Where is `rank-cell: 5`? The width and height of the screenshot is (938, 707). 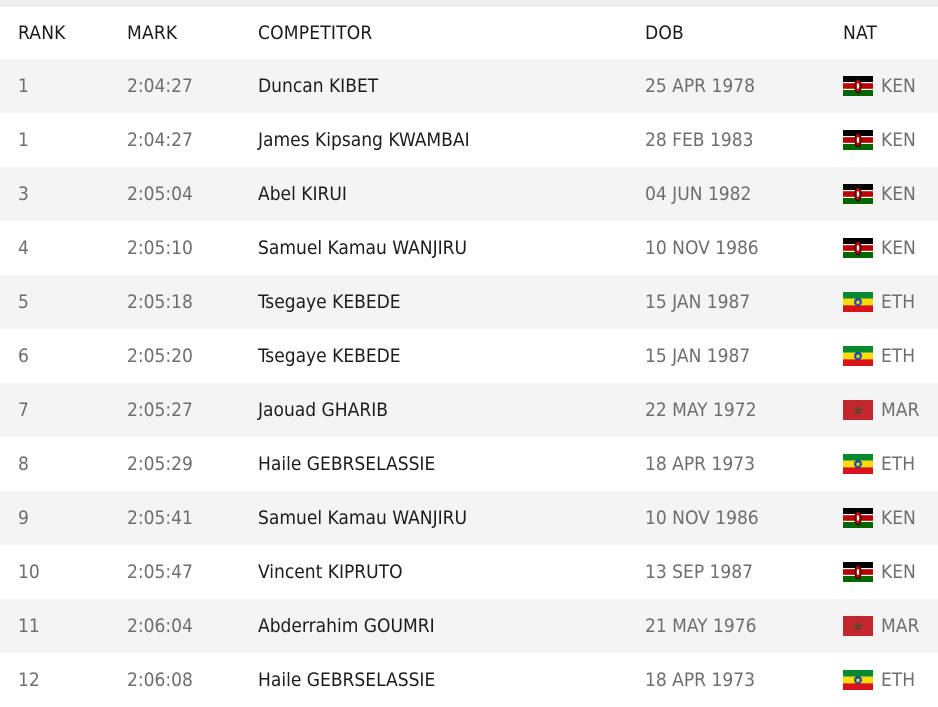 rank-cell: 5 is located at coordinates (23, 302).